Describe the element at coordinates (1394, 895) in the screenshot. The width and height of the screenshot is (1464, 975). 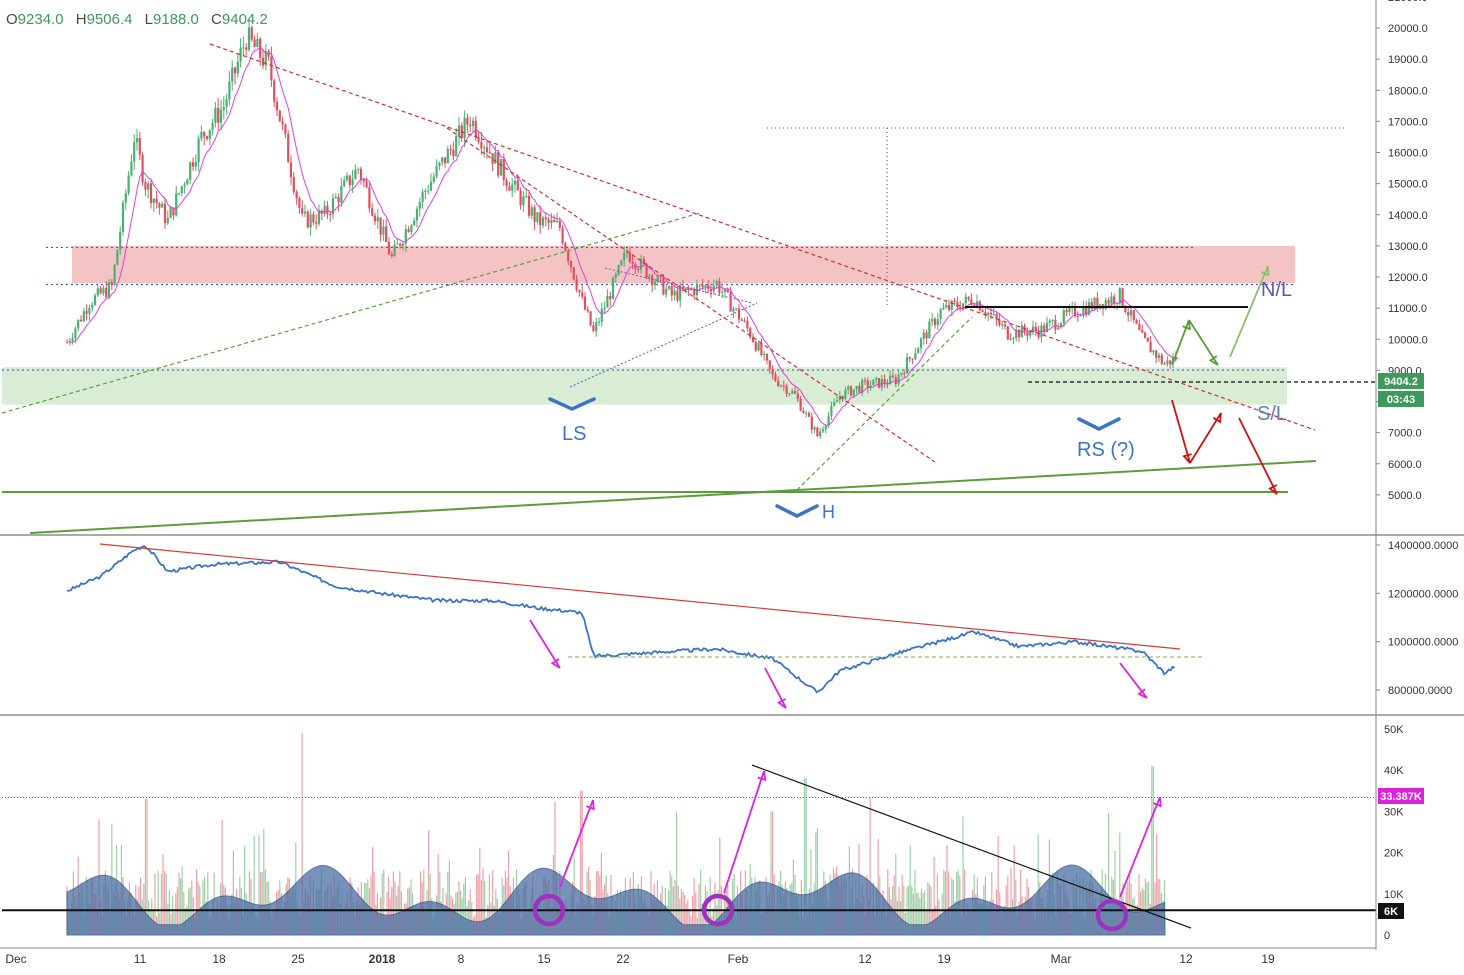
I see `volume-tick-label: 10K` at that location.